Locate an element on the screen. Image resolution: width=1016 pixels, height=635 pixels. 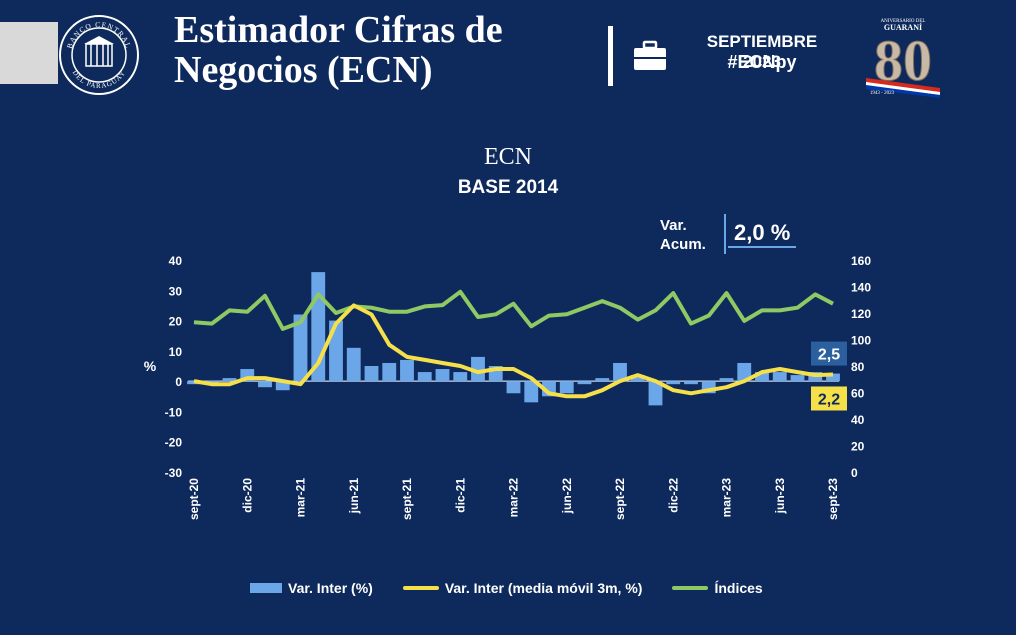
accumulated-label-line2: Acum. is located at coordinates (683, 244).